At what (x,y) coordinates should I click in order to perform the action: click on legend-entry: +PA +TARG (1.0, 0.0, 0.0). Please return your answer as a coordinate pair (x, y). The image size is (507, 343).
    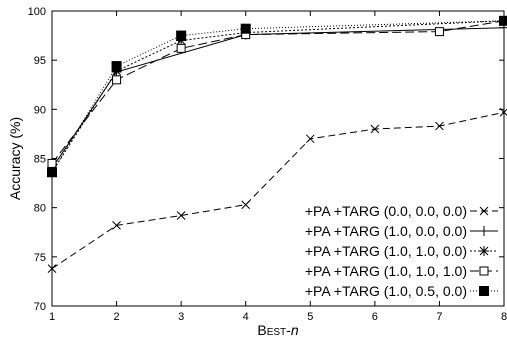
    Looking at the image, I should click on (401, 231).